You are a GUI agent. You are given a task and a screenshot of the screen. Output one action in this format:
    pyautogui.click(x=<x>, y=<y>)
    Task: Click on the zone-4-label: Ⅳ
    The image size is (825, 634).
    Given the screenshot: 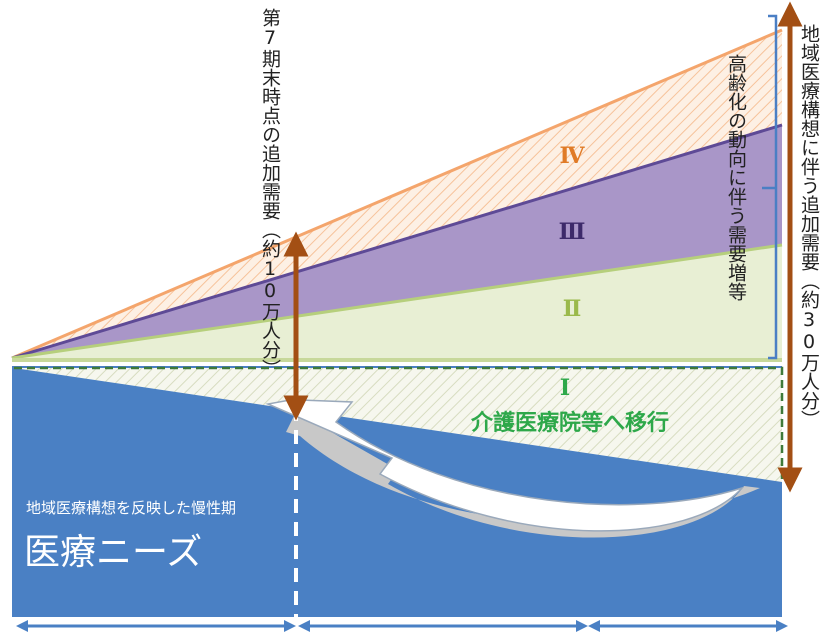 What is the action you would take?
    pyautogui.click(x=572, y=156)
    